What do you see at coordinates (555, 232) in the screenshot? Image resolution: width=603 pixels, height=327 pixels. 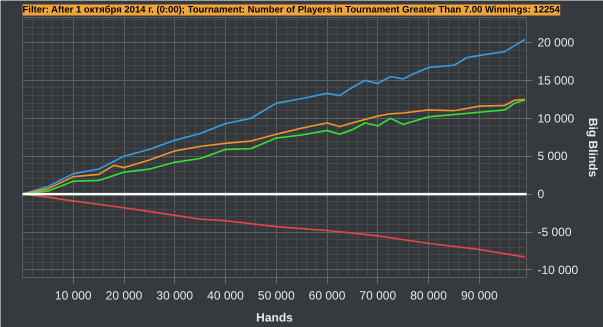 I see `y-tick-label: -5 000` at bounding box center [555, 232].